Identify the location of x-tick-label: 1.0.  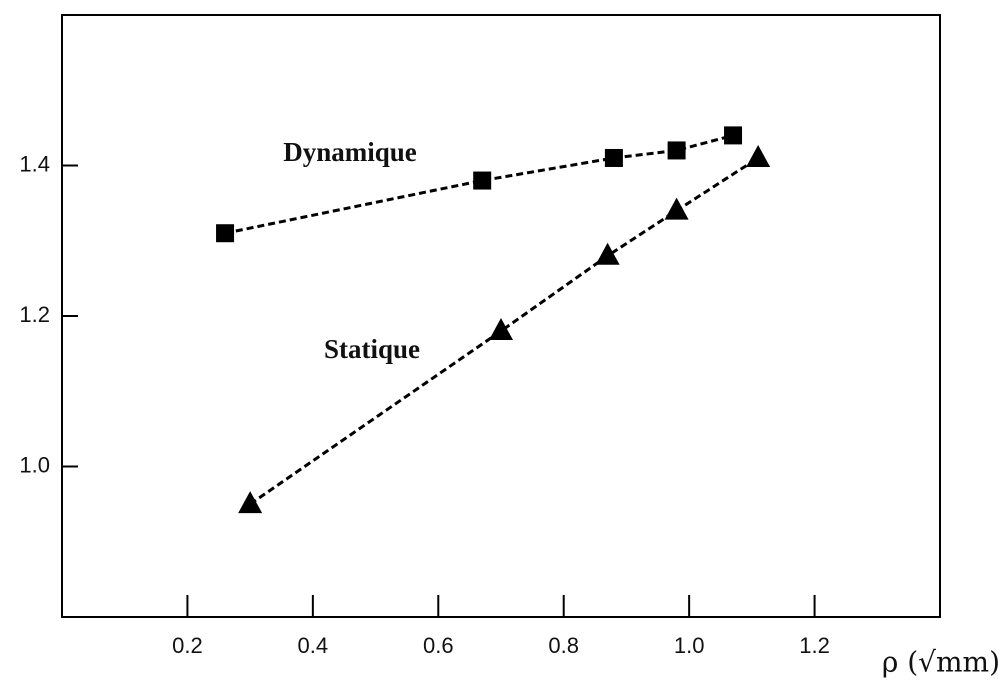
(689, 645).